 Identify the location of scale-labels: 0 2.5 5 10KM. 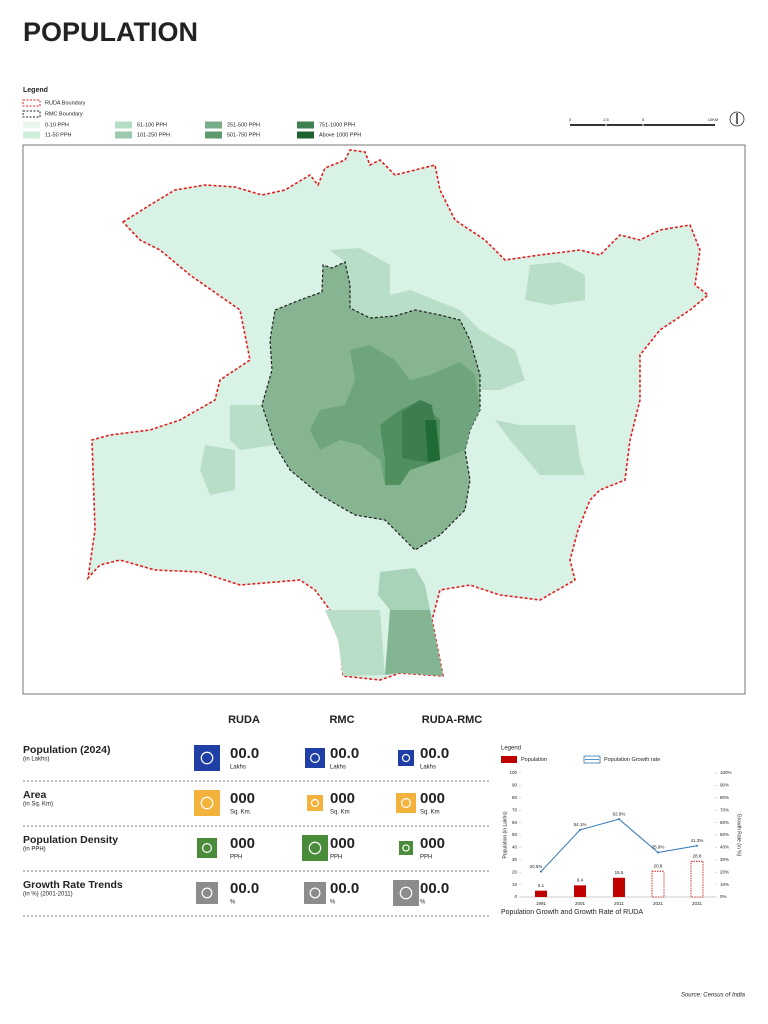
(643, 119).